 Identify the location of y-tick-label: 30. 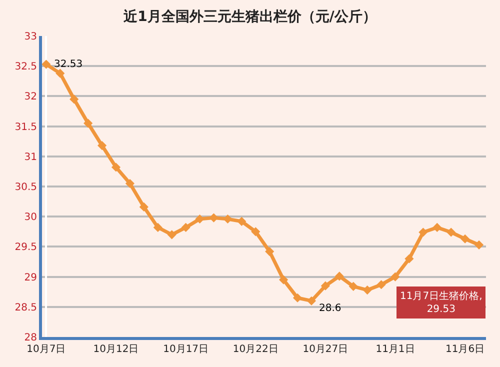
(30, 218).